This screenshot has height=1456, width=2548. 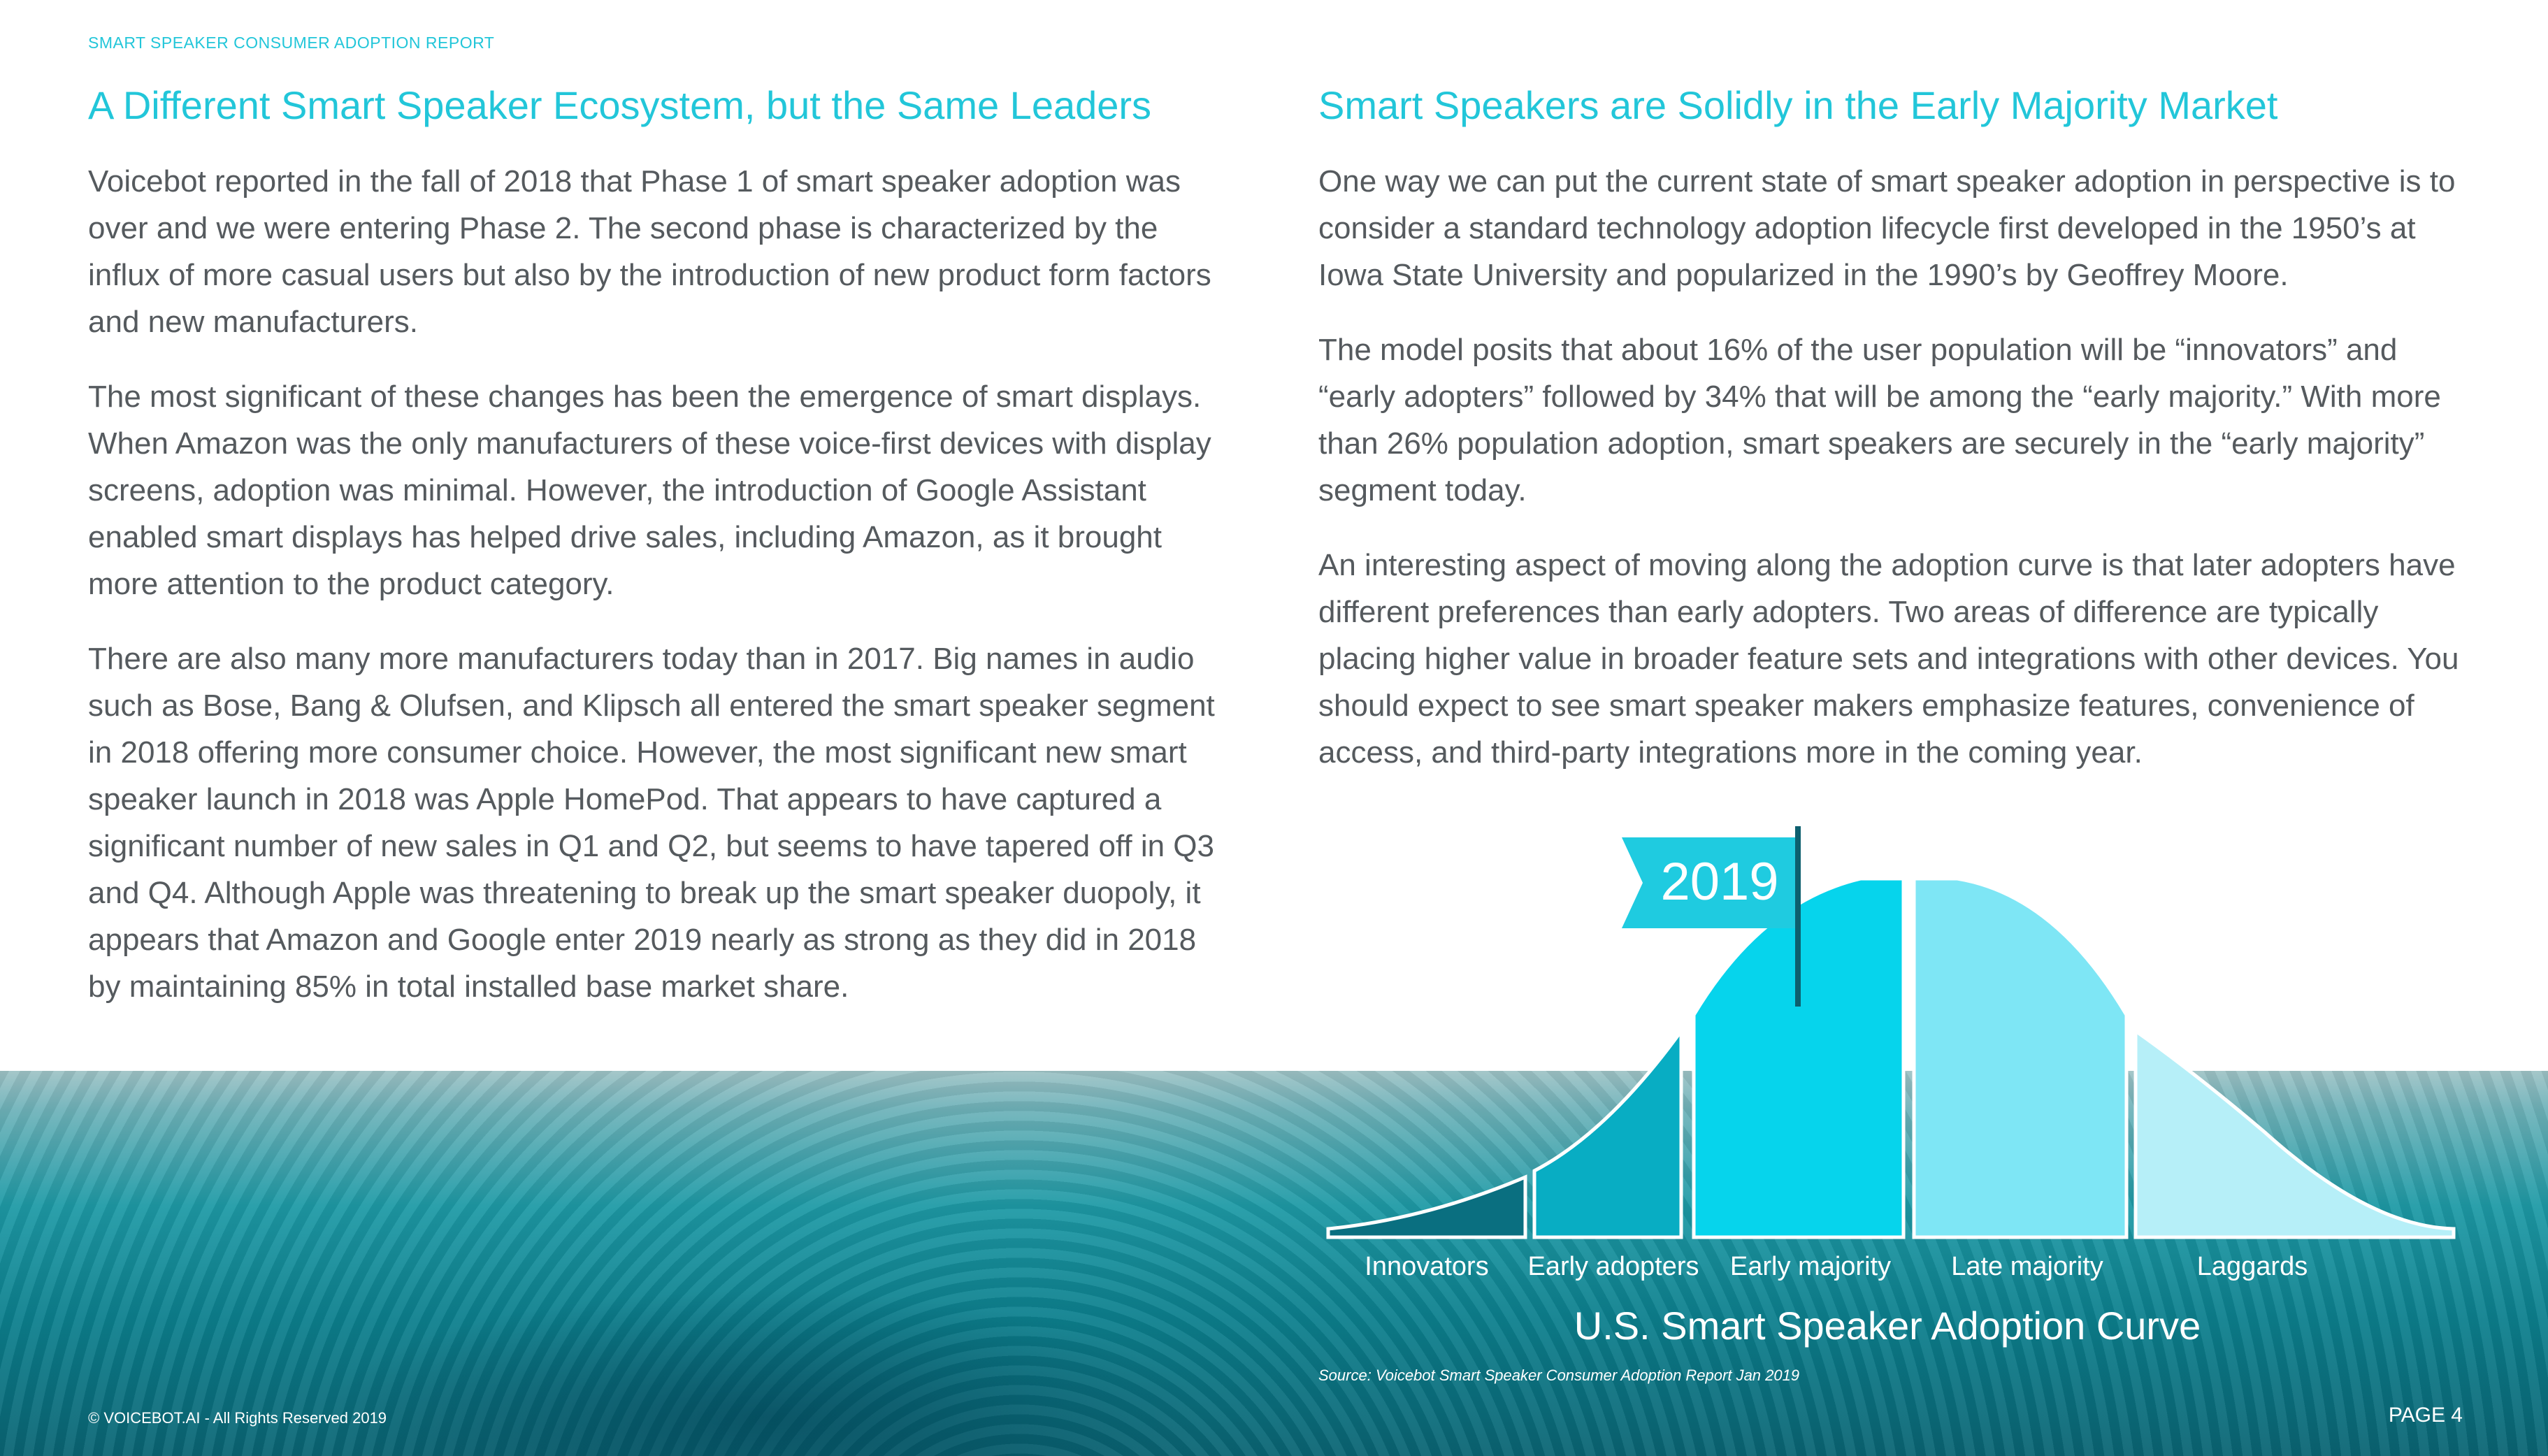 I want to click on chart-title: U.S. Smart Speaker Adoption Curve, so click(x=1888, y=1326).